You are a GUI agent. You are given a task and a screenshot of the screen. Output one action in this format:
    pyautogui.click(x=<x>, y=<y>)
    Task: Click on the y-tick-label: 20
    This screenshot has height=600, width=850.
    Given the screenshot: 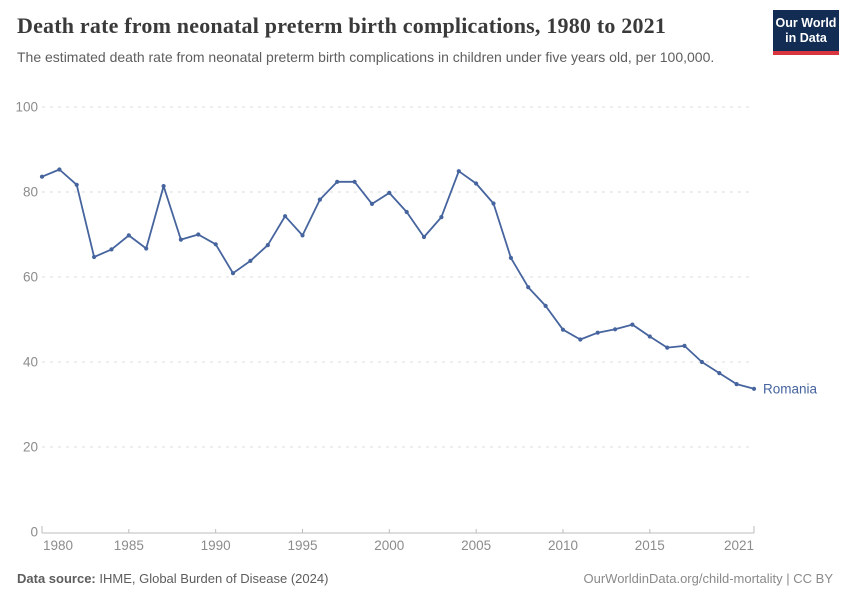 What is the action you would take?
    pyautogui.click(x=30, y=447)
    